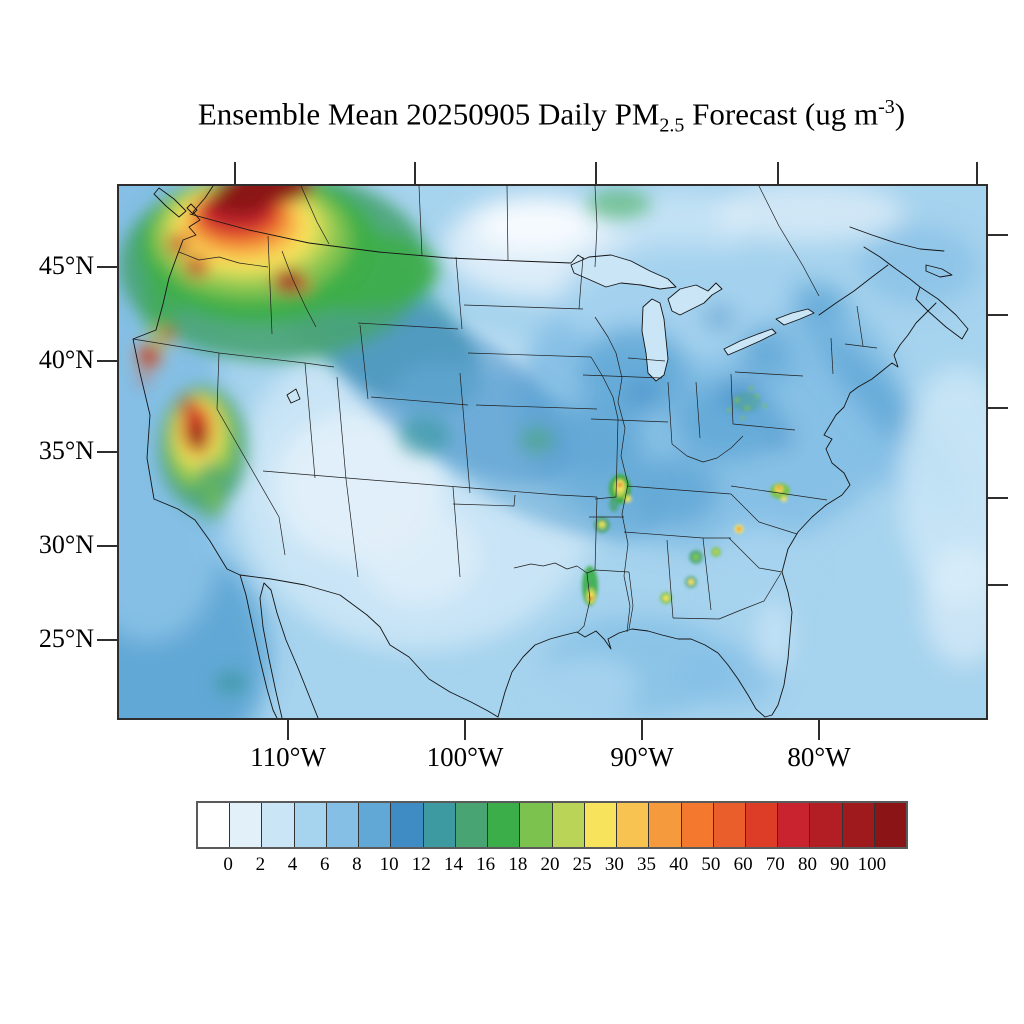 This screenshot has width=1024, height=1024. I want to click on title-suffix: ), so click(900, 114).